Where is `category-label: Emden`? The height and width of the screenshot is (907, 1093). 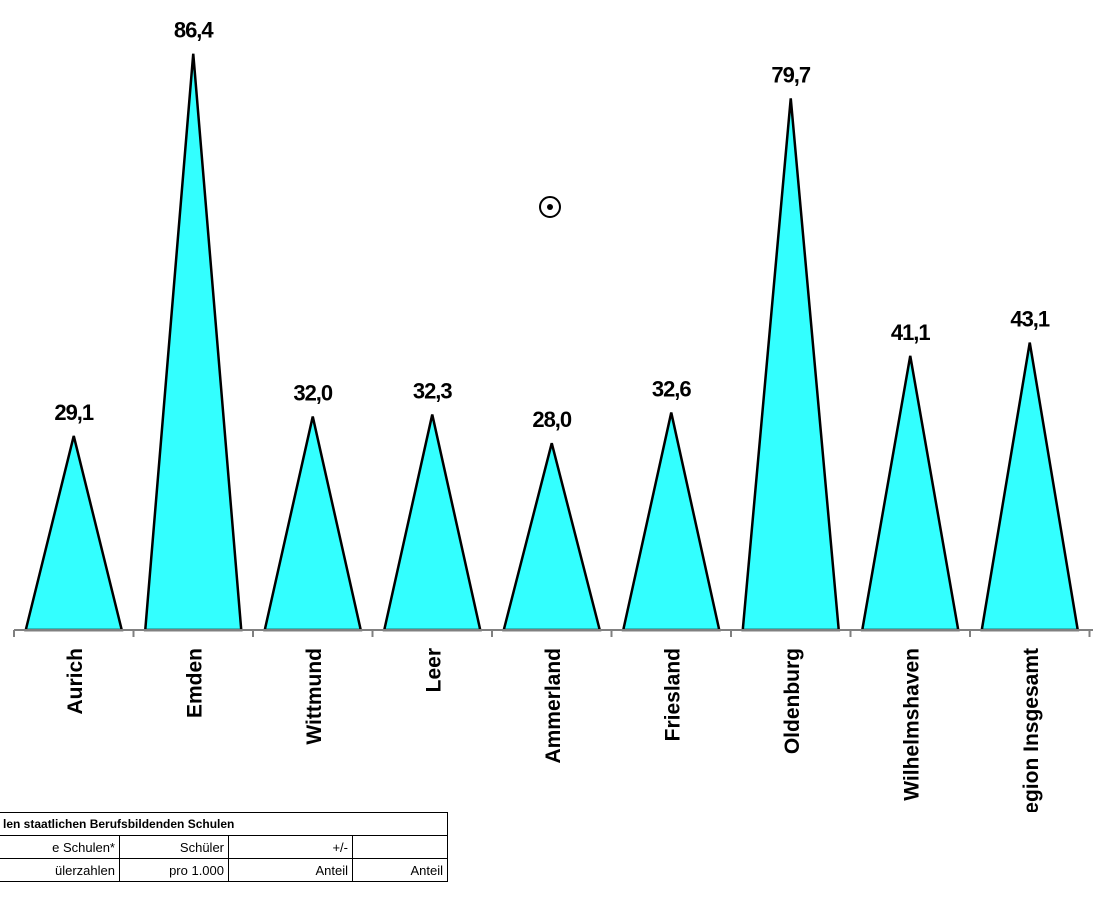
category-label: Emden is located at coordinates (194, 683).